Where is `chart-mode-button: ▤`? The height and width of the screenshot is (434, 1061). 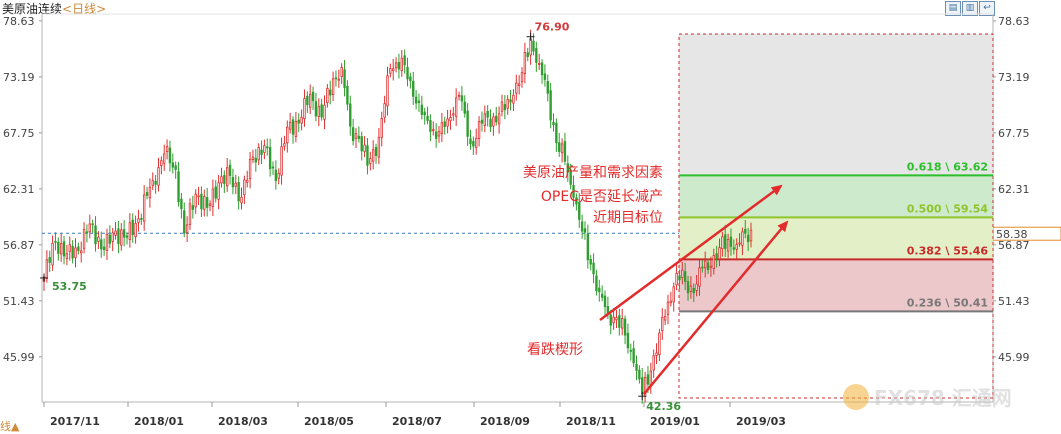 chart-mode-button: ▤ is located at coordinates (953, 8).